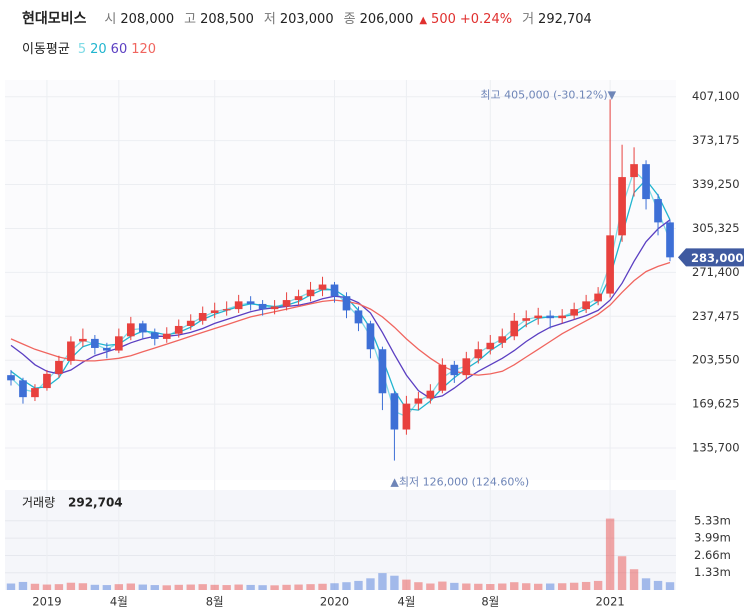 The image size is (748, 614). I want to click on label: 종, so click(349, 19).